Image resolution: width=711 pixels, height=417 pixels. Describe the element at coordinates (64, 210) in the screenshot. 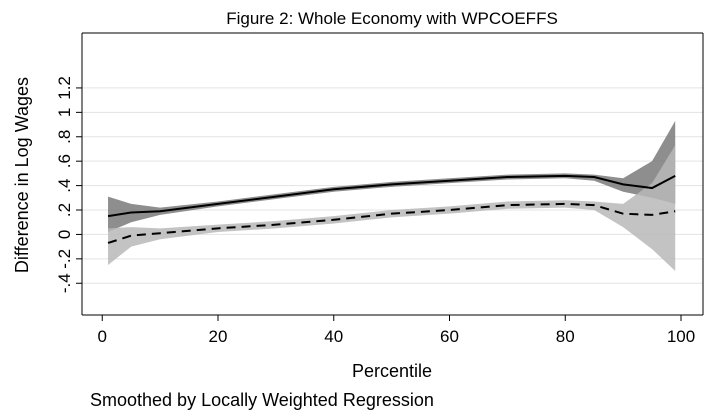

I see `y-tick-label: .2` at that location.